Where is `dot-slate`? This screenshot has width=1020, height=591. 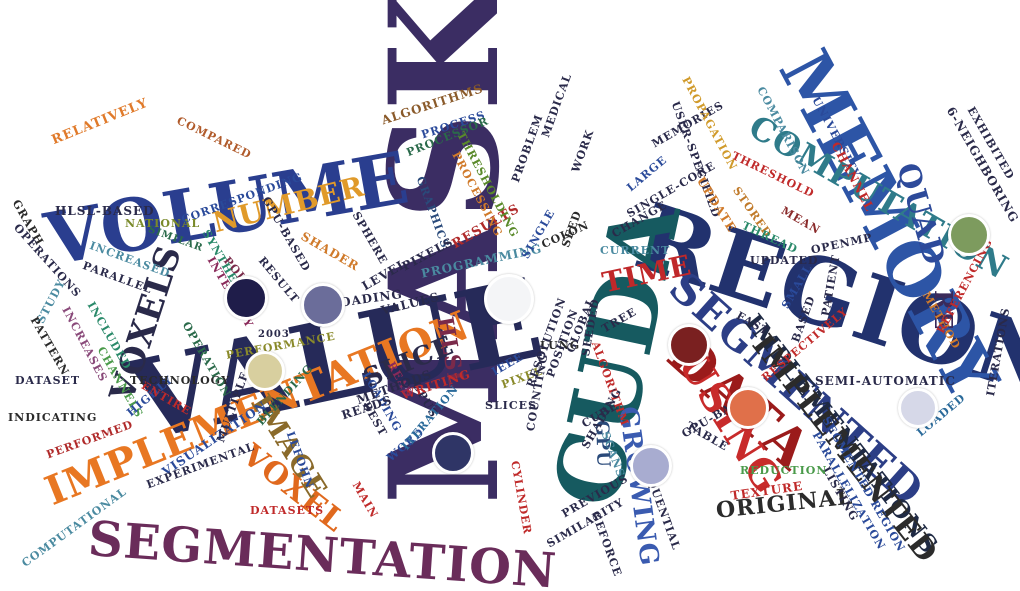
dot-slate is located at coordinates (323, 305).